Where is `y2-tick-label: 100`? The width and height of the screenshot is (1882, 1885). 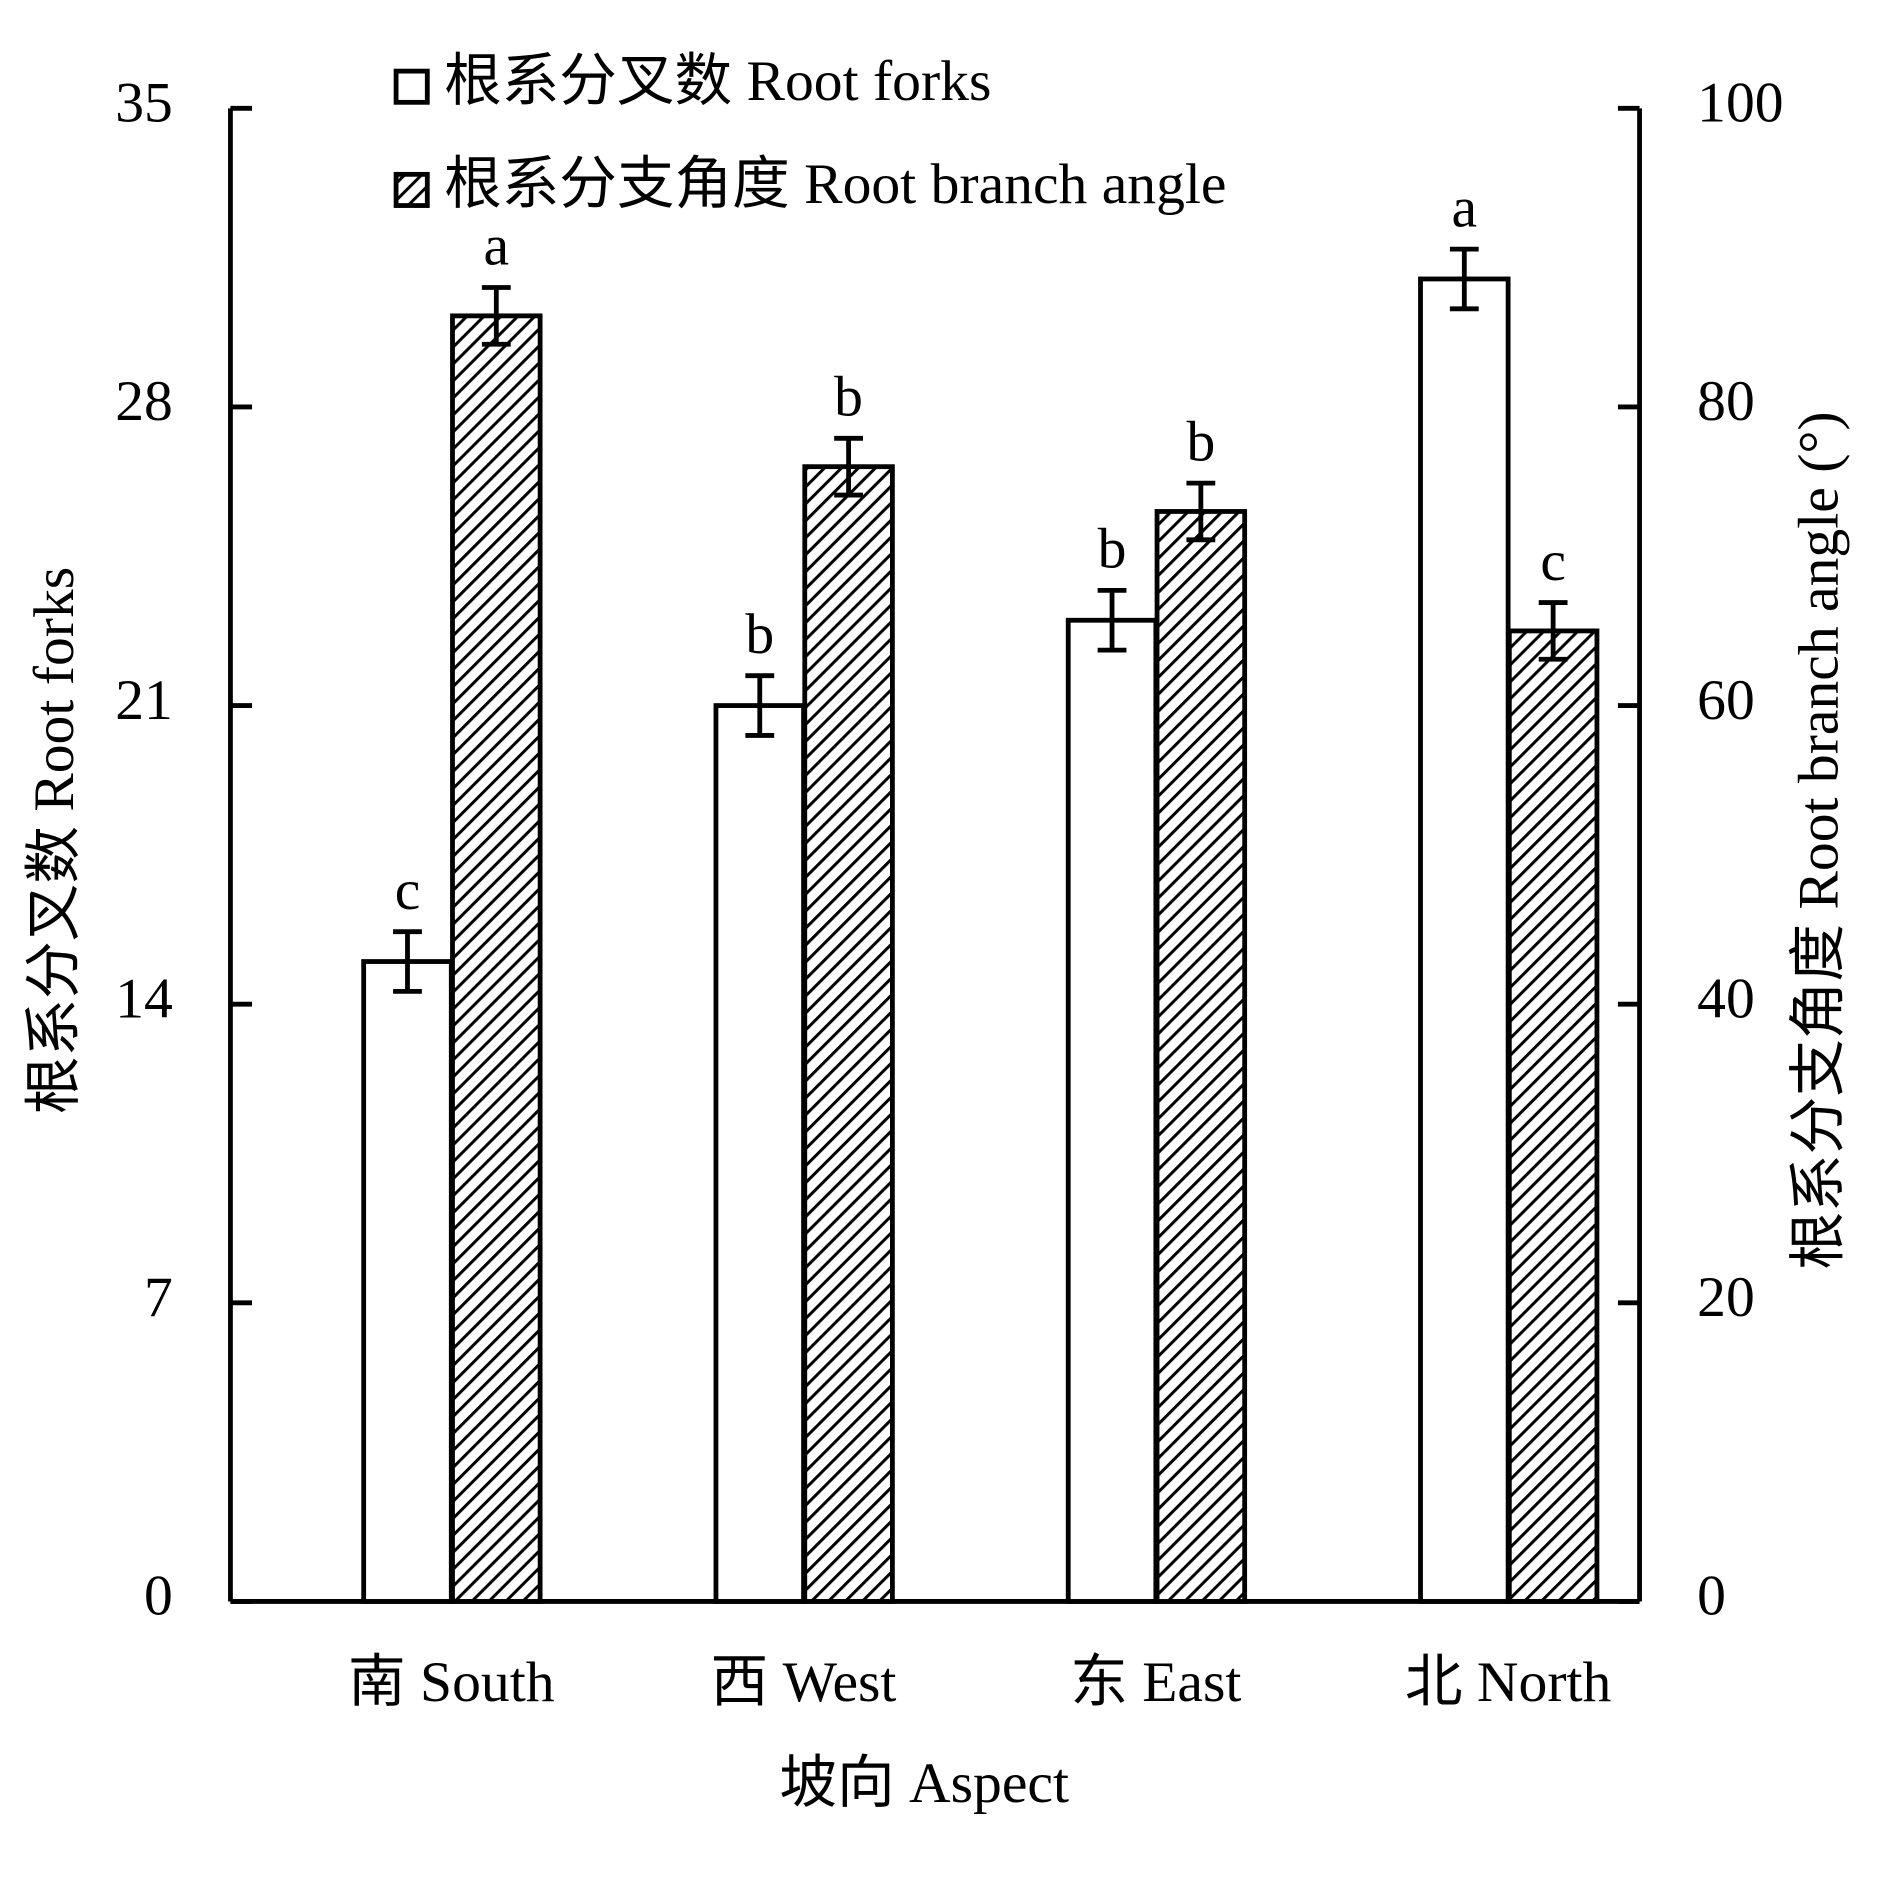
y2-tick-label: 100 is located at coordinates (1740, 103).